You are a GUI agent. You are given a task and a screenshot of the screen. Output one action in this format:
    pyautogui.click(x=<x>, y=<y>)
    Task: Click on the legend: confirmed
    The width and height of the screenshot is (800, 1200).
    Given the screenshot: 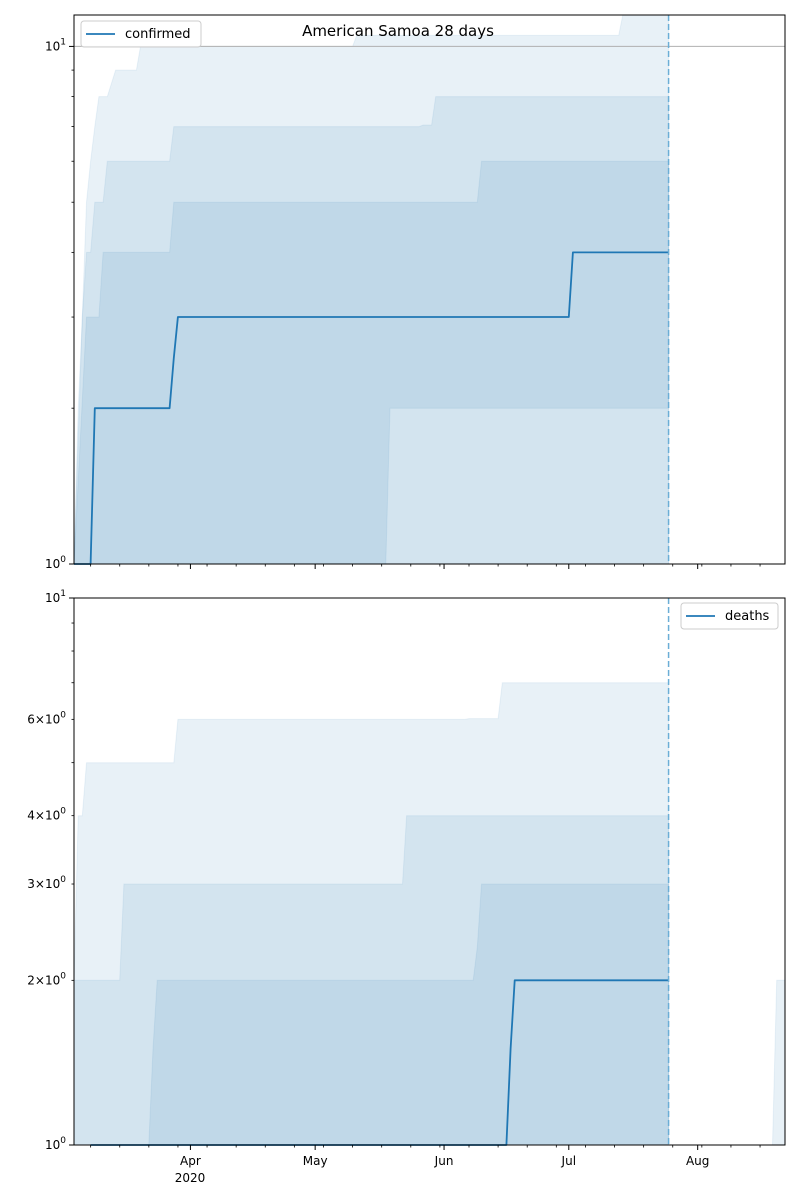 What is the action you would take?
    pyautogui.click(x=141, y=34)
    